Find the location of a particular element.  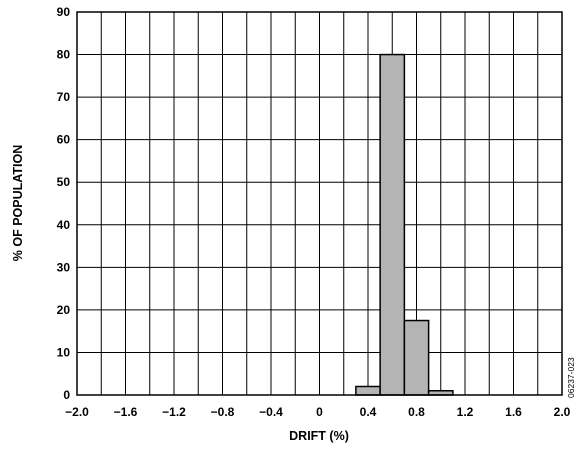

y-tick-label: 90 is located at coordinates (64, 12).